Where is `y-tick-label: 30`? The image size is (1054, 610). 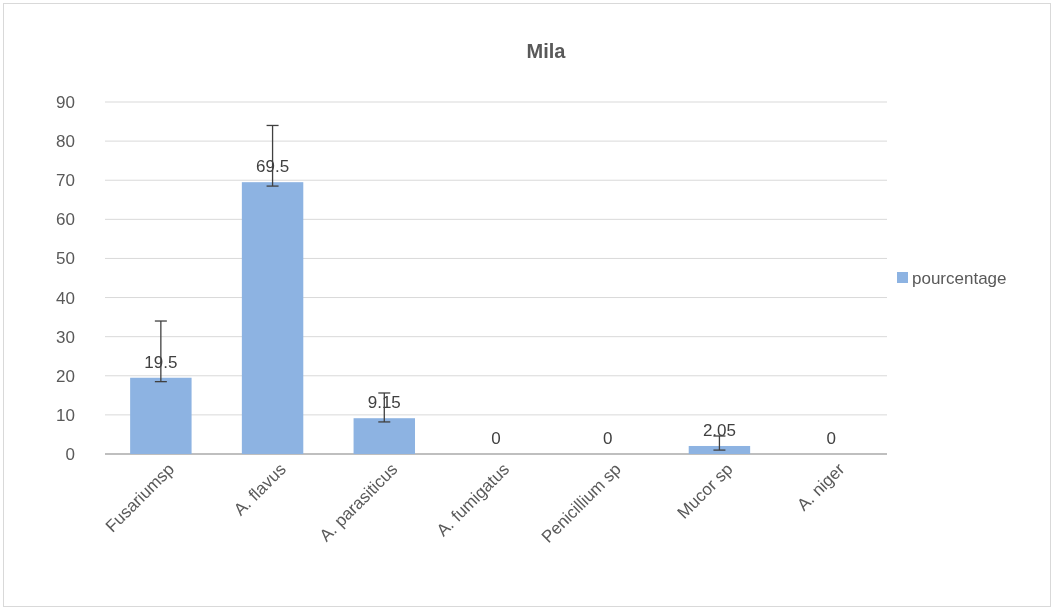 y-tick-label: 30 is located at coordinates (65, 337).